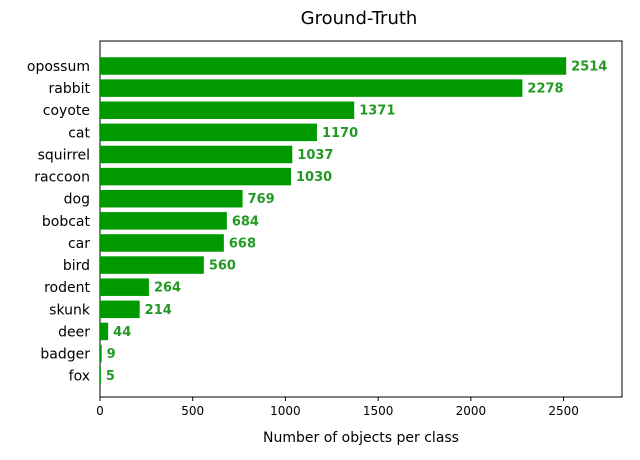 This screenshot has width=640, height=460. Describe the element at coordinates (378, 411) in the screenshot. I see `x-tick-label: 1500` at that location.